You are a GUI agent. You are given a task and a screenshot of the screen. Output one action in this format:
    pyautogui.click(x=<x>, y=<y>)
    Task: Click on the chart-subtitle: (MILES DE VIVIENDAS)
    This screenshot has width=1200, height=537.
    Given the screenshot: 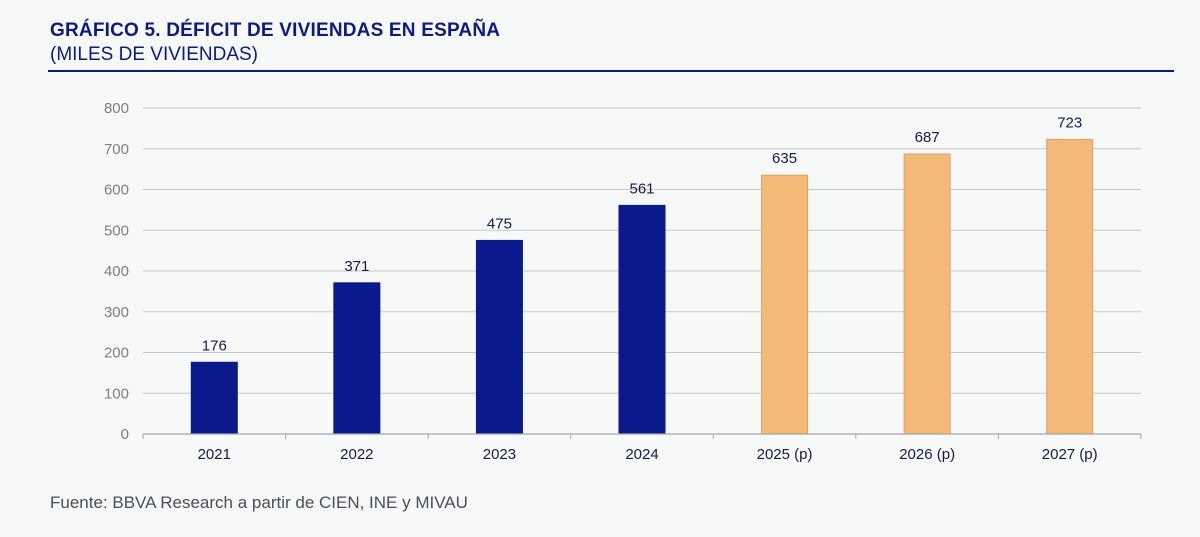 What is the action you would take?
    pyautogui.click(x=154, y=54)
    